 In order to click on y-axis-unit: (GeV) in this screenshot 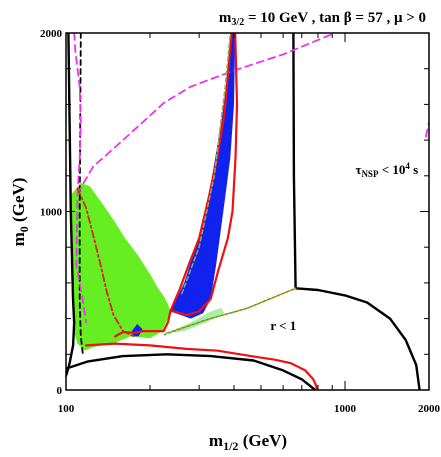, I will do `click(18, 202)`.